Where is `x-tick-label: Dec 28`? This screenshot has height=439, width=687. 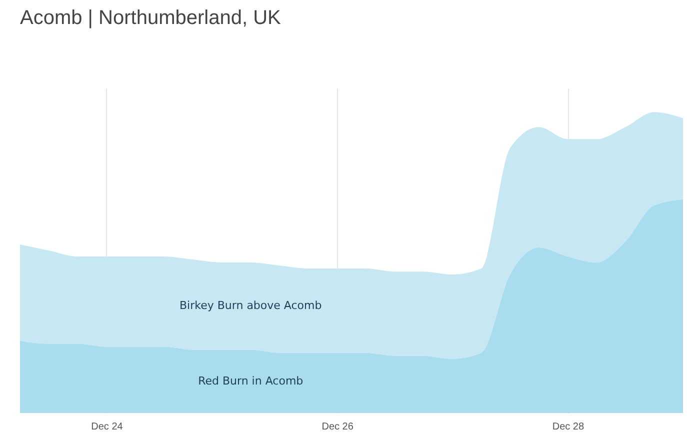
x-tick-label: Dec 28 is located at coordinates (568, 427).